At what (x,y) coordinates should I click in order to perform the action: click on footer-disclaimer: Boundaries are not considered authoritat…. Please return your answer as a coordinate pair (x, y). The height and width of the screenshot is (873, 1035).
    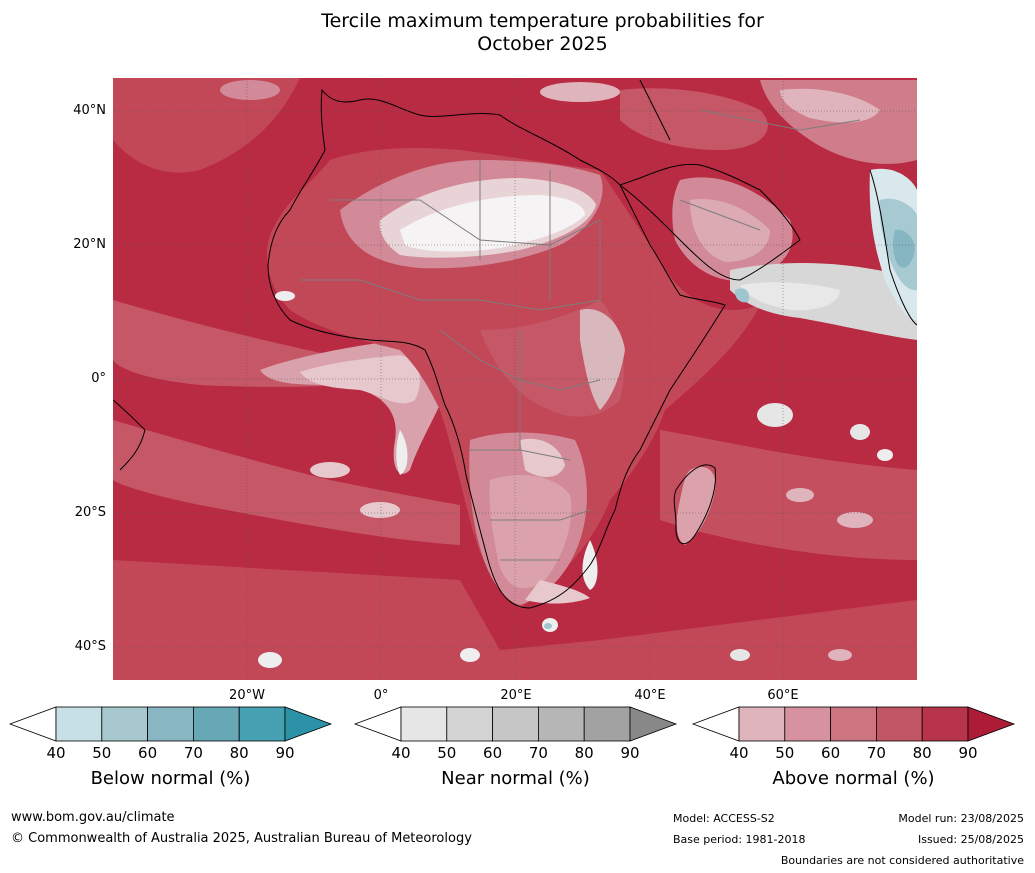
    Looking at the image, I should click on (902, 860).